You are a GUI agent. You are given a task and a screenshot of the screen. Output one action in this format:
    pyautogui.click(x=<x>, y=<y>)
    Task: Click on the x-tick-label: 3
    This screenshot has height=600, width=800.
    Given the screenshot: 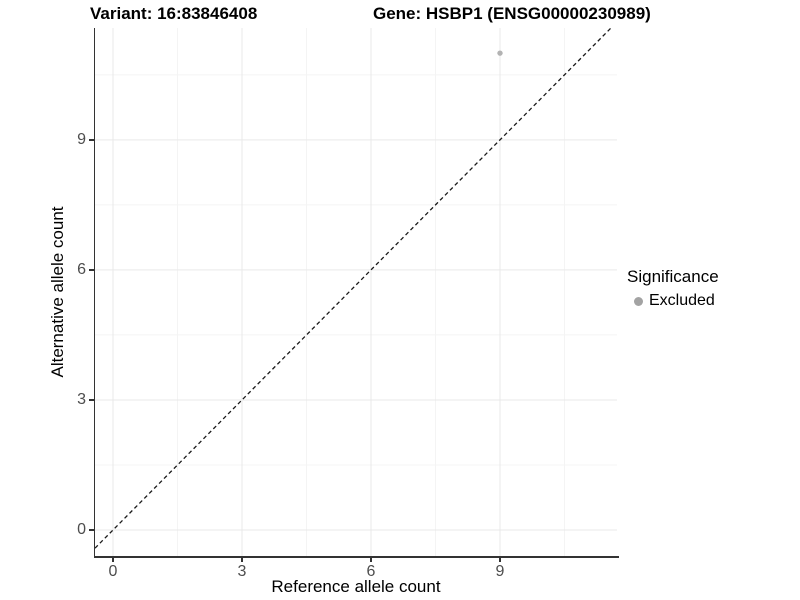 What is the action you would take?
    pyautogui.click(x=242, y=571)
    